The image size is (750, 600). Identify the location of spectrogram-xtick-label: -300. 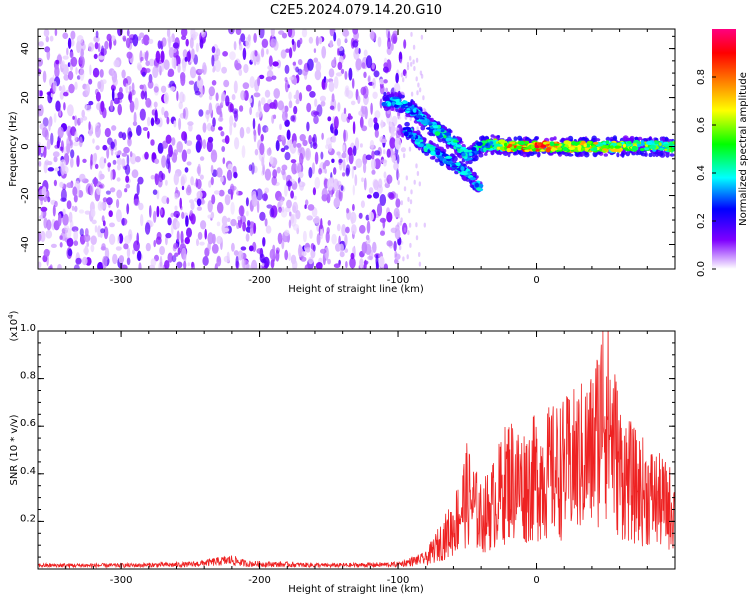
(121, 280).